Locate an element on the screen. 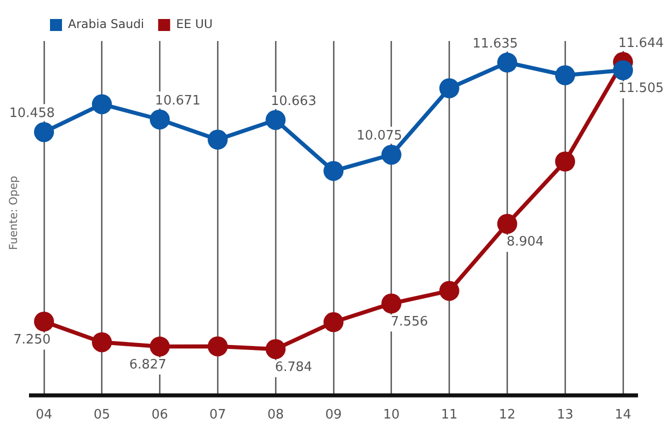  x-tick-label: 08 is located at coordinates (275, 415).